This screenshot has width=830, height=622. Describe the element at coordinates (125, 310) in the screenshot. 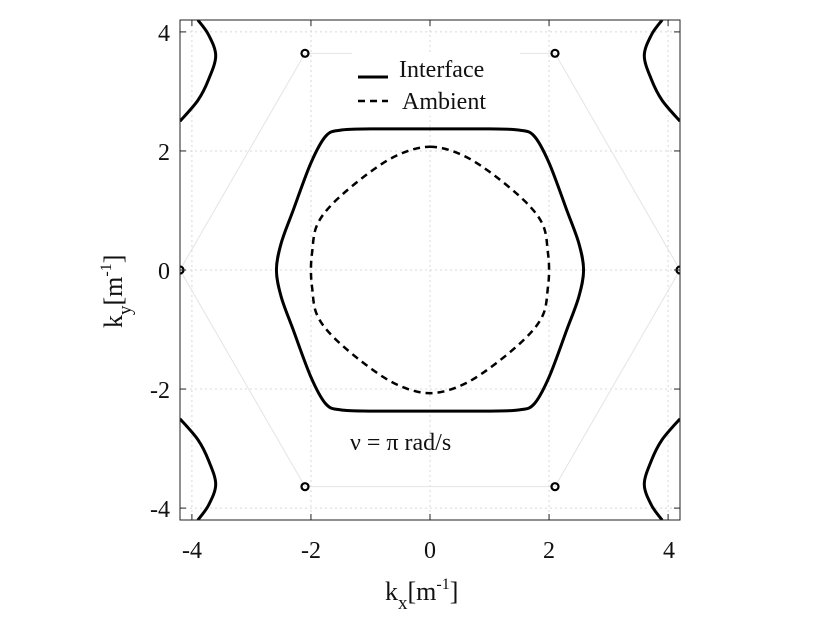

I see `y-axis-label-subscript: y` at that location.